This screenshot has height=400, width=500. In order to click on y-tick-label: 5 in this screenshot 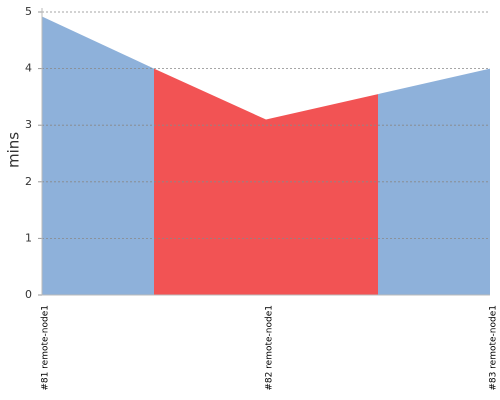, I will do `click(28, 11)`.